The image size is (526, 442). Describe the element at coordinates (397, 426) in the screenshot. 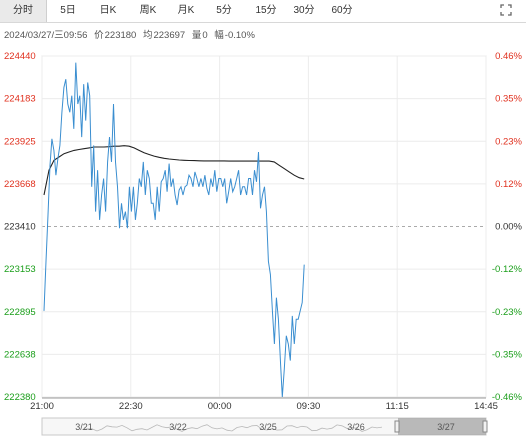

I see `navigator-handle-left` at that location.